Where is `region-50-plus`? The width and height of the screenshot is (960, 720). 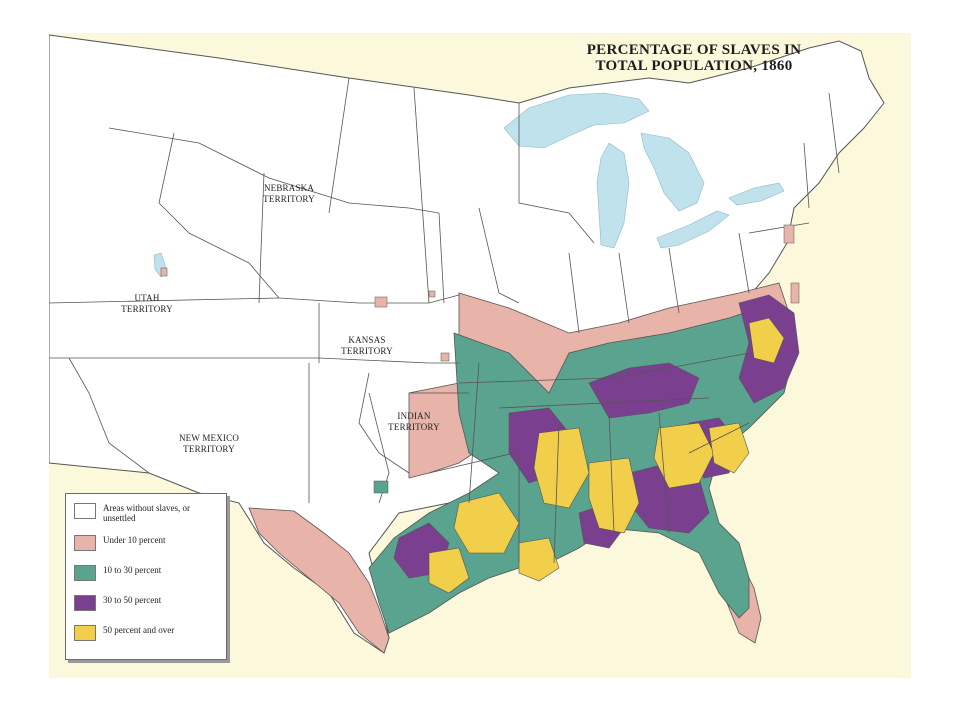
region-50-plus is located at coordinates (606, 455).